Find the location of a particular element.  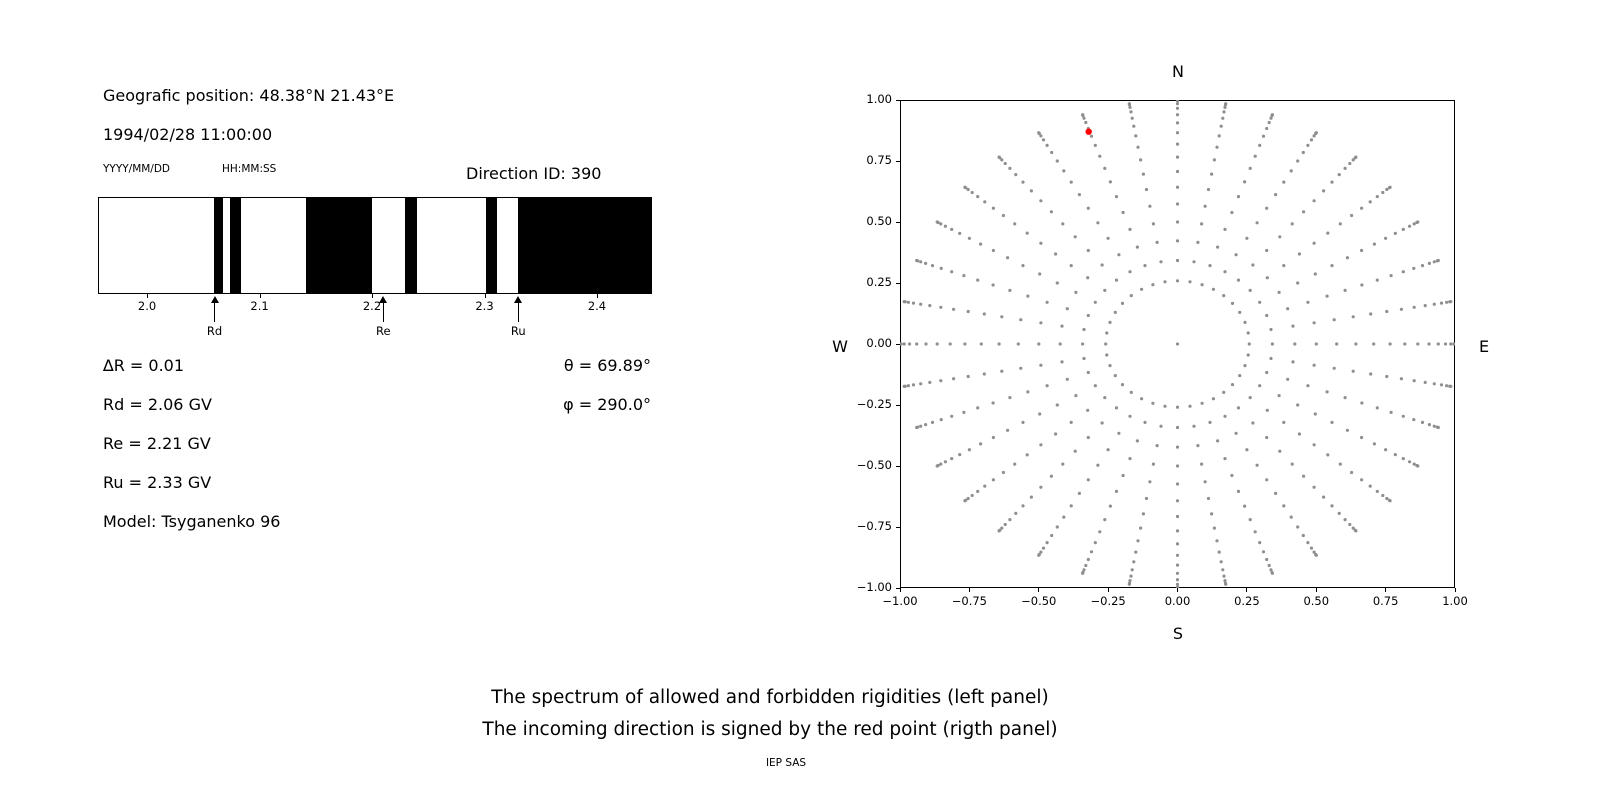

delta-r-value: ∆R = 0.01 is located at coordinates (144, 365).